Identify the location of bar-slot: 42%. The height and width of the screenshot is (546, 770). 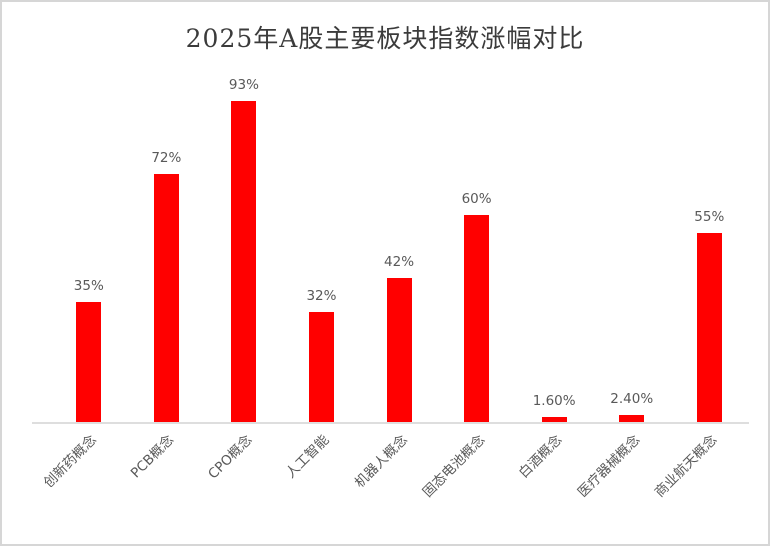
(399, 250).